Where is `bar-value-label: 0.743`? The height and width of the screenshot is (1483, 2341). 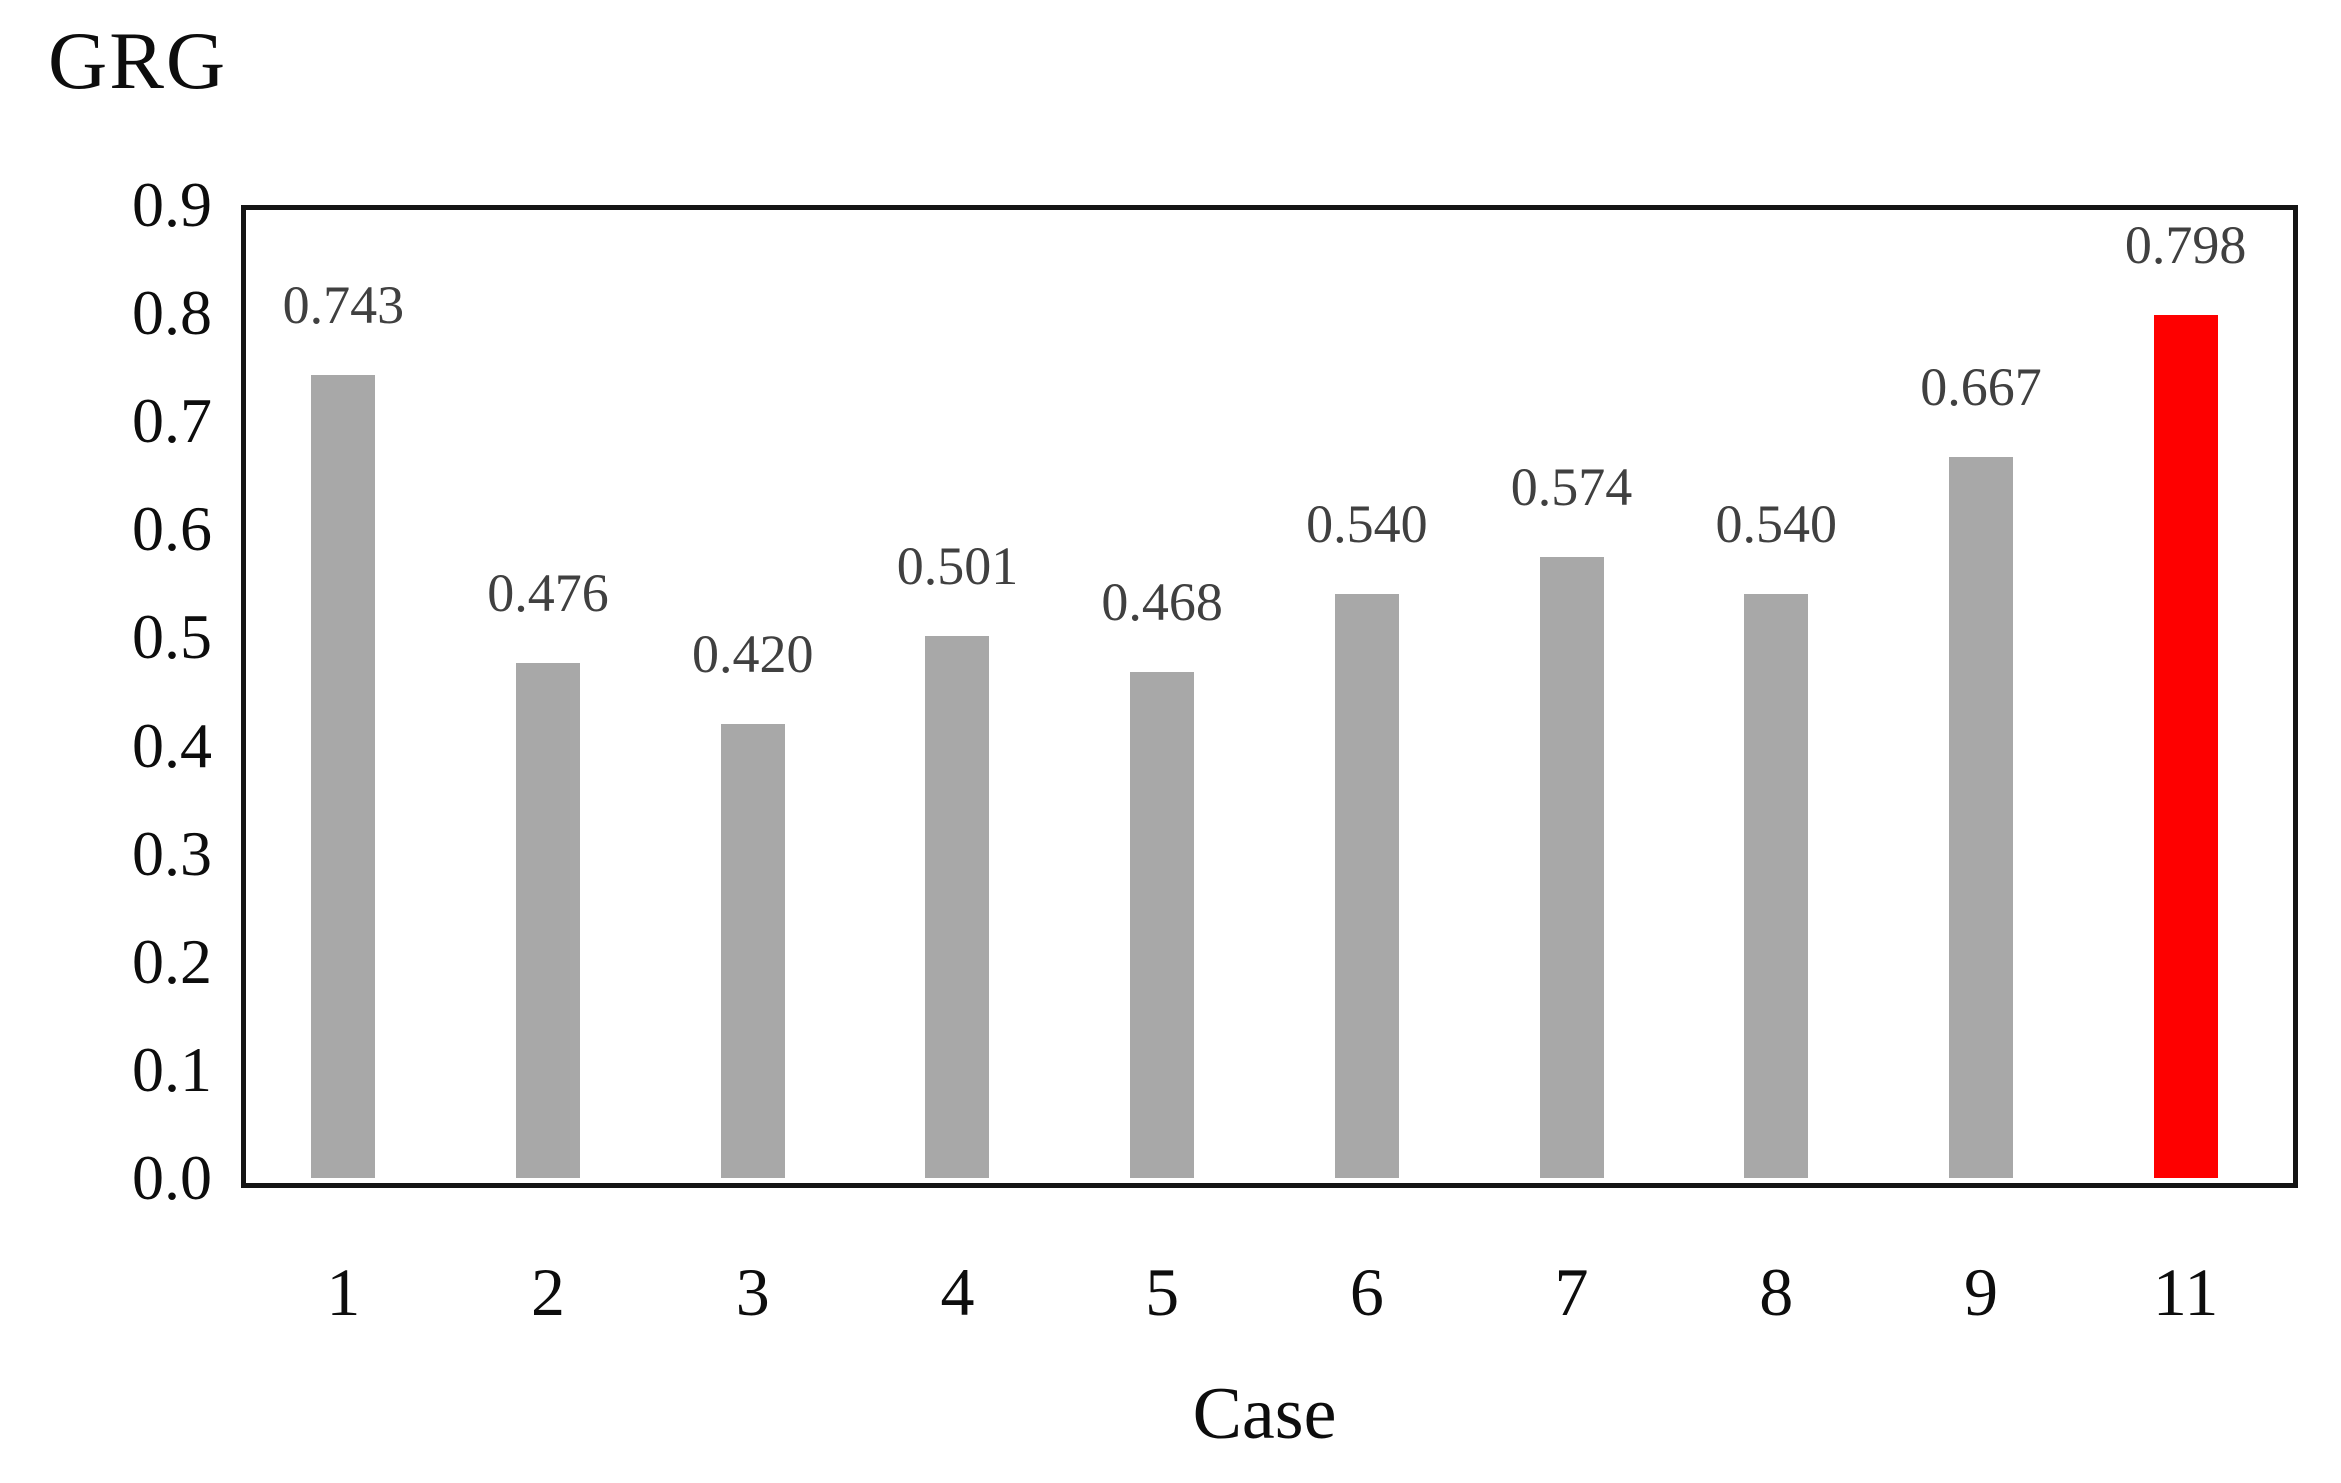 bar-value-label: 0.743 is located at coordinates (343, 304).